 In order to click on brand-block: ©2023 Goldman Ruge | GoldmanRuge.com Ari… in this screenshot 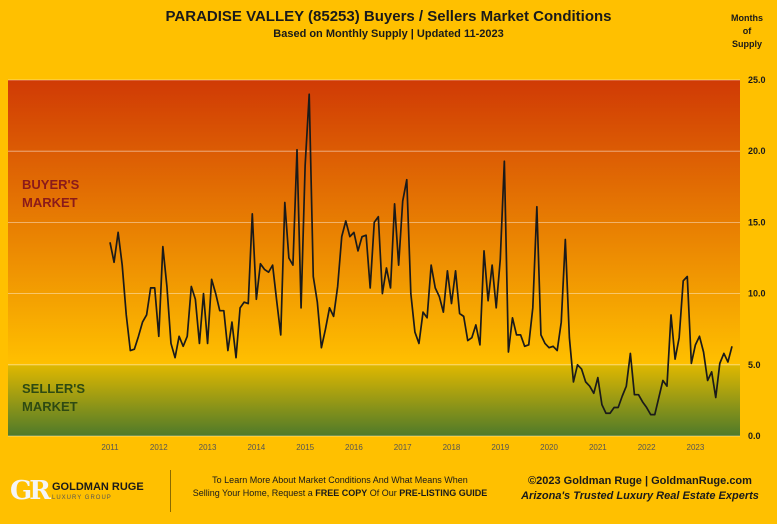, I will do `click(640, 489)`.